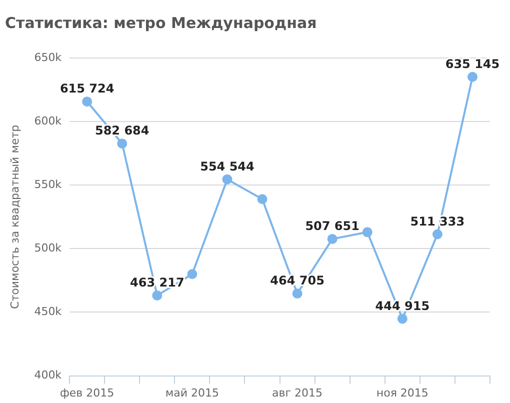 This screenshot has width=510, height=403. I want to click on y-tick-label: 650k, so click(48, 57).